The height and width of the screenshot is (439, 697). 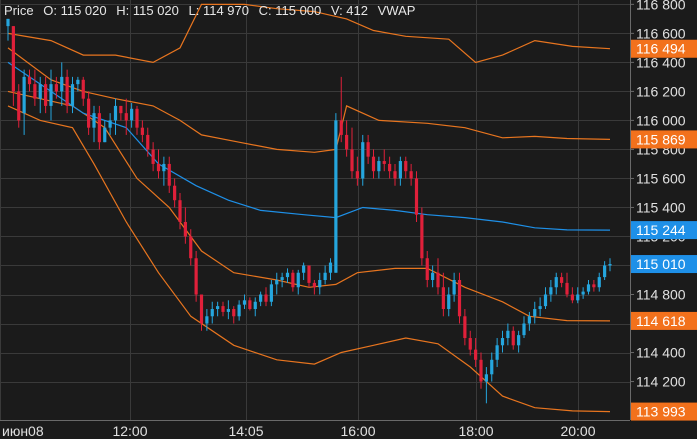 What do you see at coordinates (396, 10) in the screenshot?
I see `legend-indicator: VWAP` at bounding box center [396, 10].